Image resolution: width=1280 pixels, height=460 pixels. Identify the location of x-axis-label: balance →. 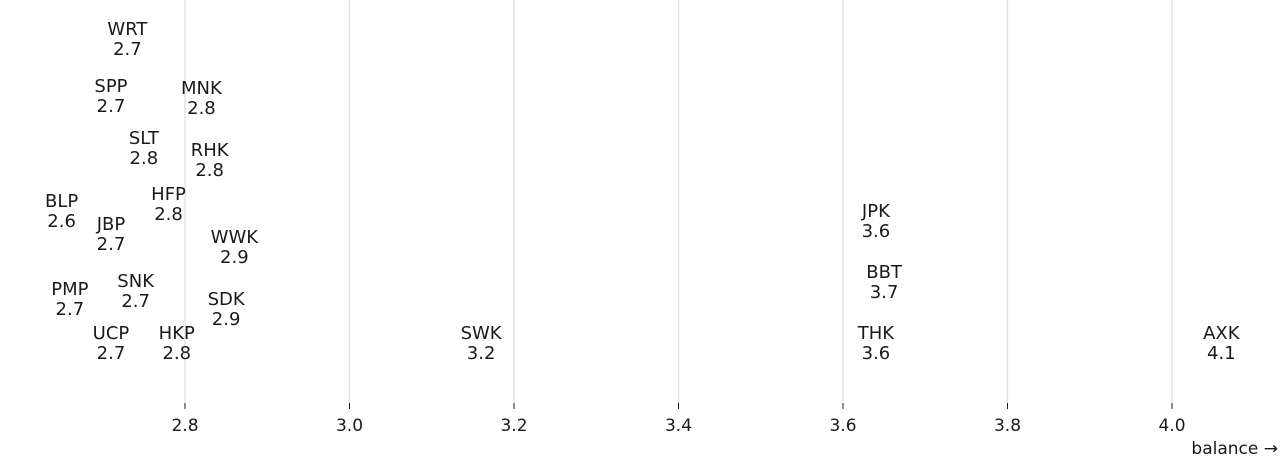
(1234, 449).